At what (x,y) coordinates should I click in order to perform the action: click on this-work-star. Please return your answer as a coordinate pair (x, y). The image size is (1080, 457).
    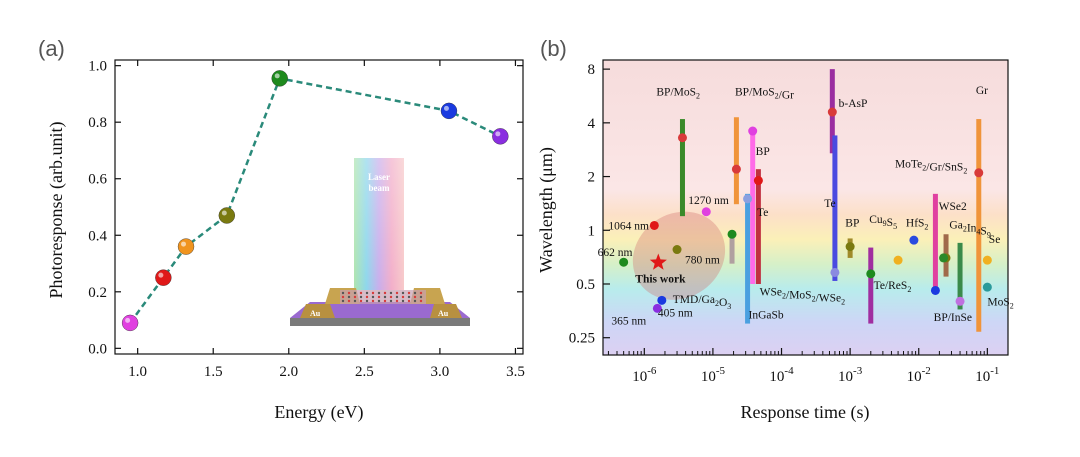
    Looking at the image, I should click on (658, 261).